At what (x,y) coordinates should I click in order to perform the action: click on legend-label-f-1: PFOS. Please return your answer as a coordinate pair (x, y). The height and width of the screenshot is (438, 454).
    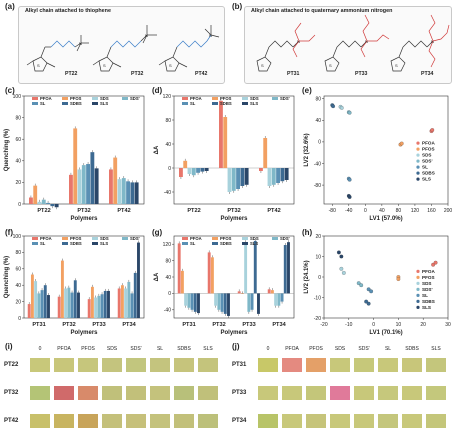
    Looking at the image, I should click on (76, 238).